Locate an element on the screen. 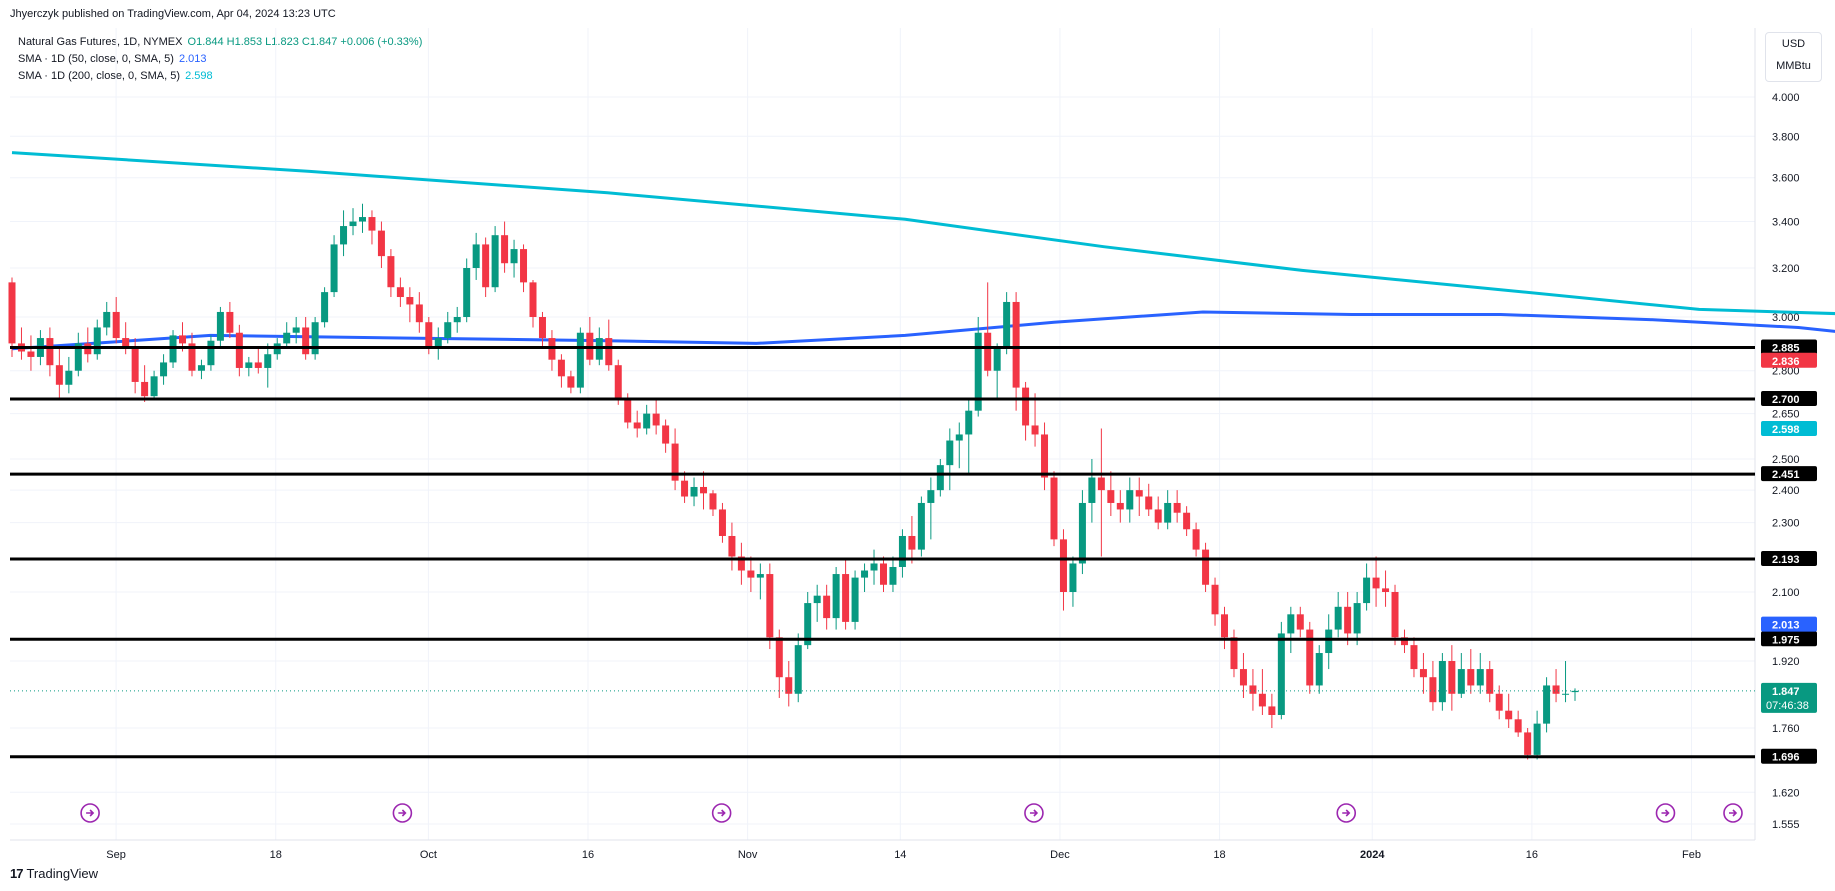 This screenshot has width=1835, height=891. time-tick-4: Nov is located at coordinates (748, 854).